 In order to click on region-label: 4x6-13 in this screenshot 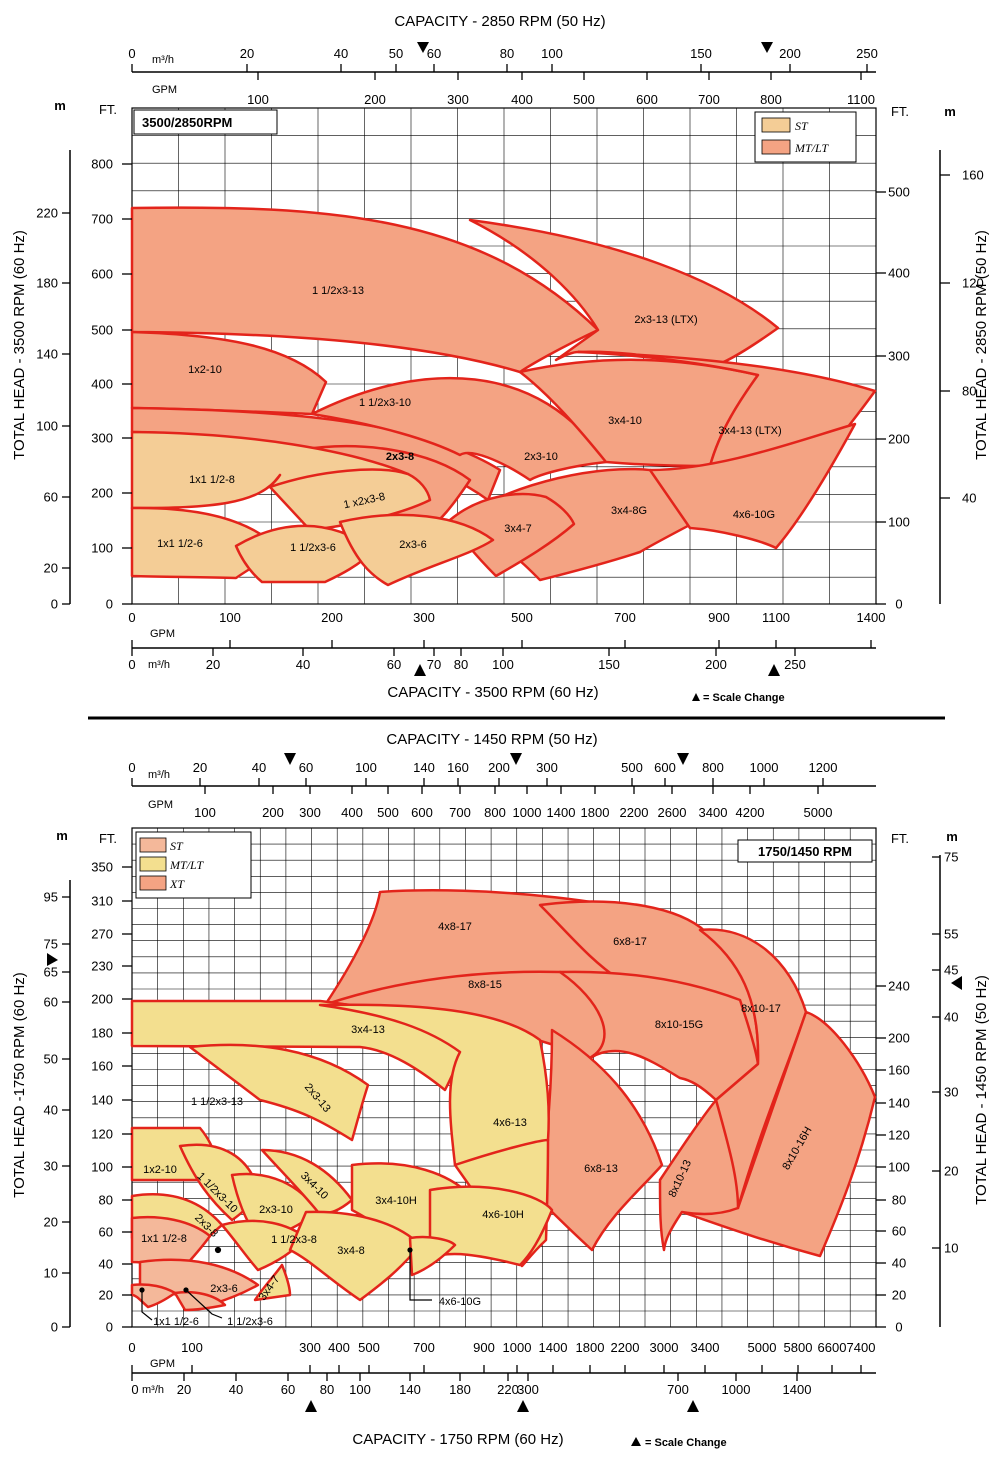, I will do `click(510, 1123)`.